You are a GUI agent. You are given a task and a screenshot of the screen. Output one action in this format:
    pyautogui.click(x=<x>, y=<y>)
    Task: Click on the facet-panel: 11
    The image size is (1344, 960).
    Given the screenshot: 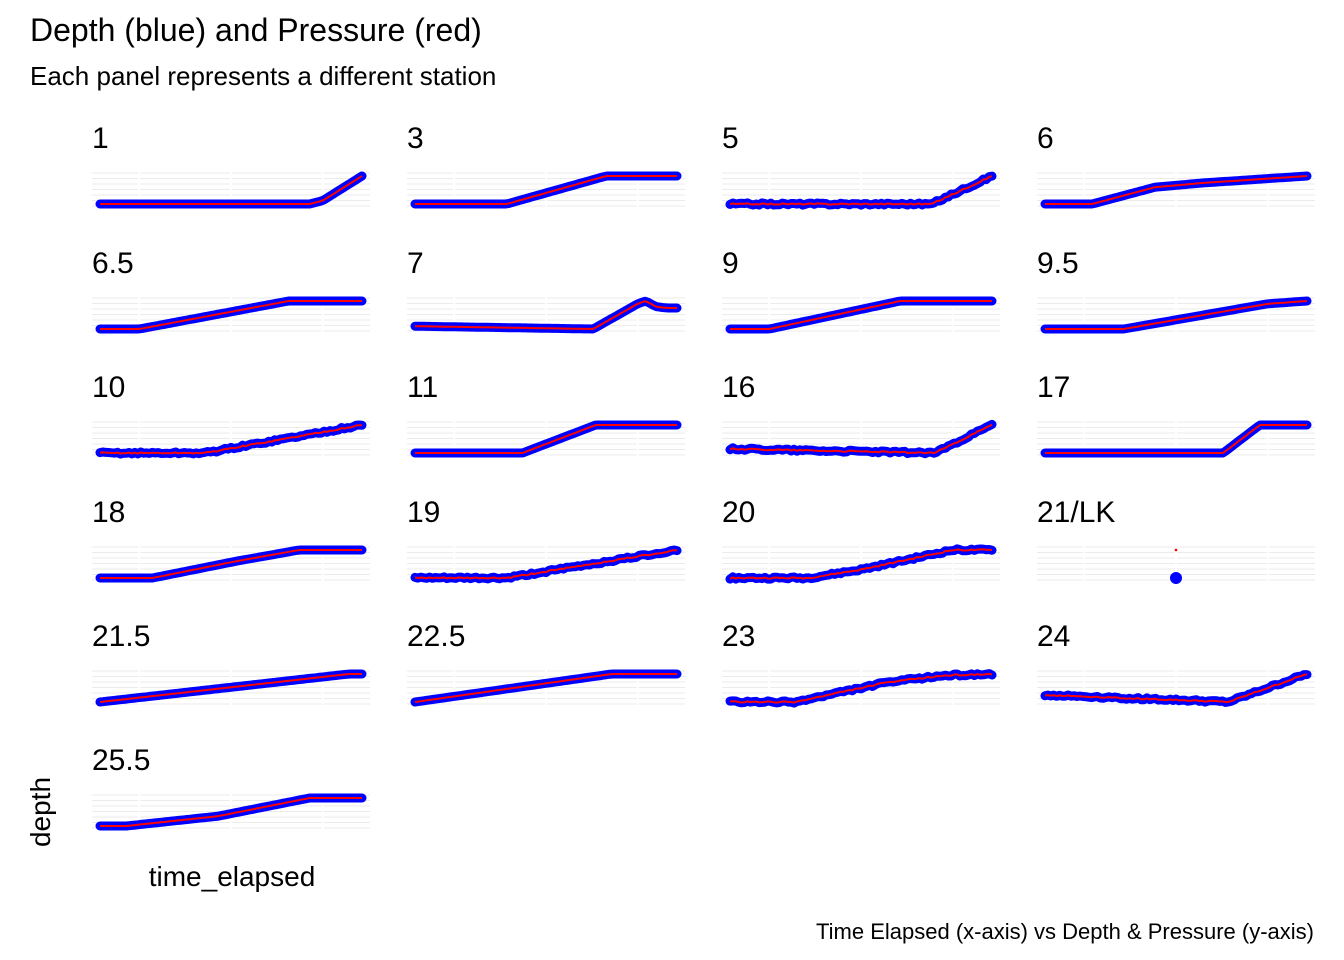 What is the action you would take?
    pyautogui.click(x=546, y=415)
    